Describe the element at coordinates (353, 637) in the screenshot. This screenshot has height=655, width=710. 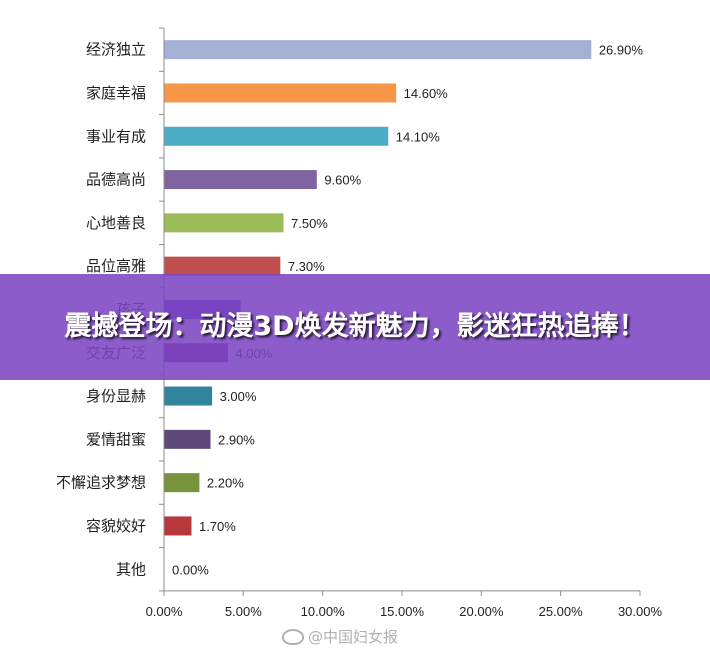
I see `watermark-text: @中国妇女报` at that location.